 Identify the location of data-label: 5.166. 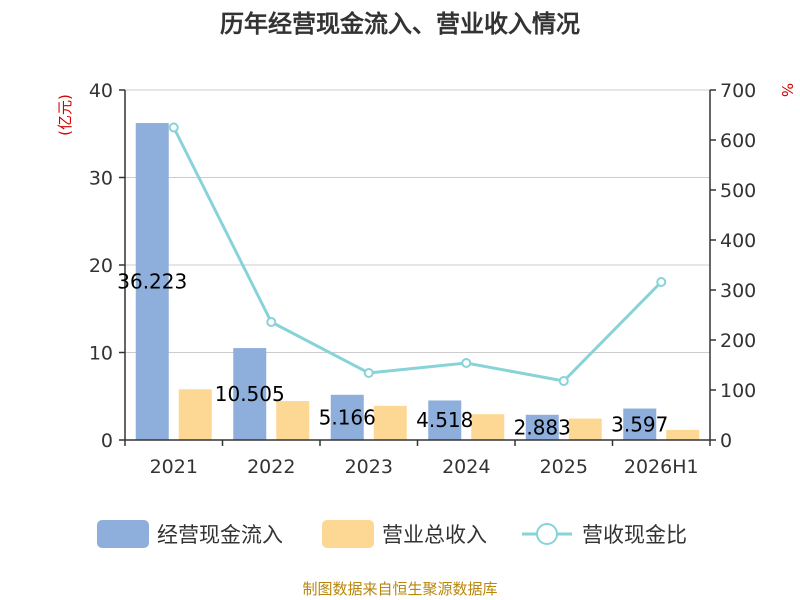
(347, 417).